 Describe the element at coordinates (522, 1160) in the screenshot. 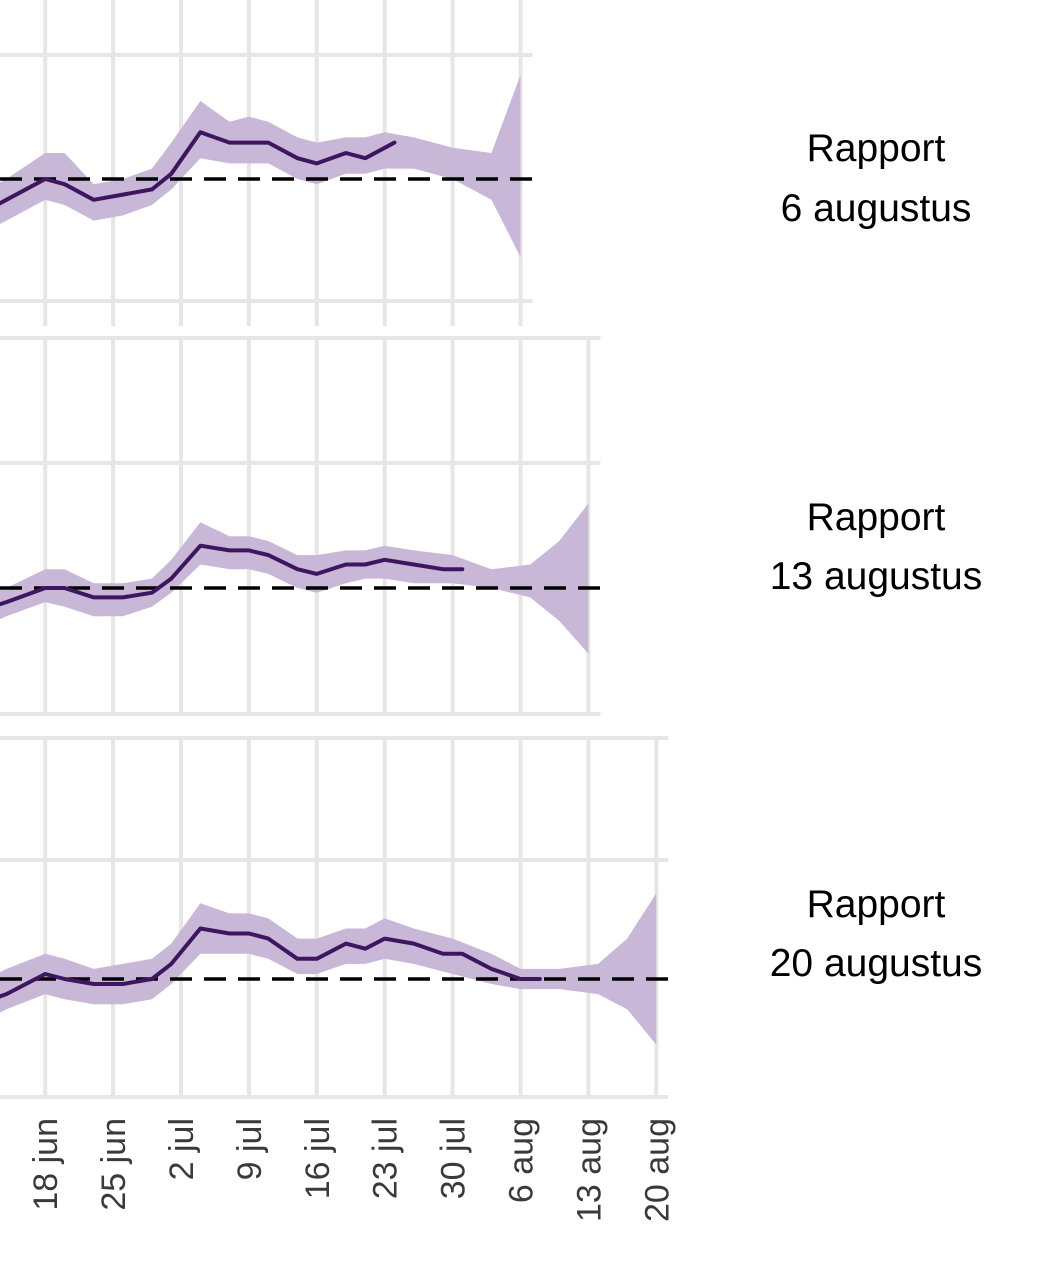

I see `x-tick-label: 6 aug` at that location.